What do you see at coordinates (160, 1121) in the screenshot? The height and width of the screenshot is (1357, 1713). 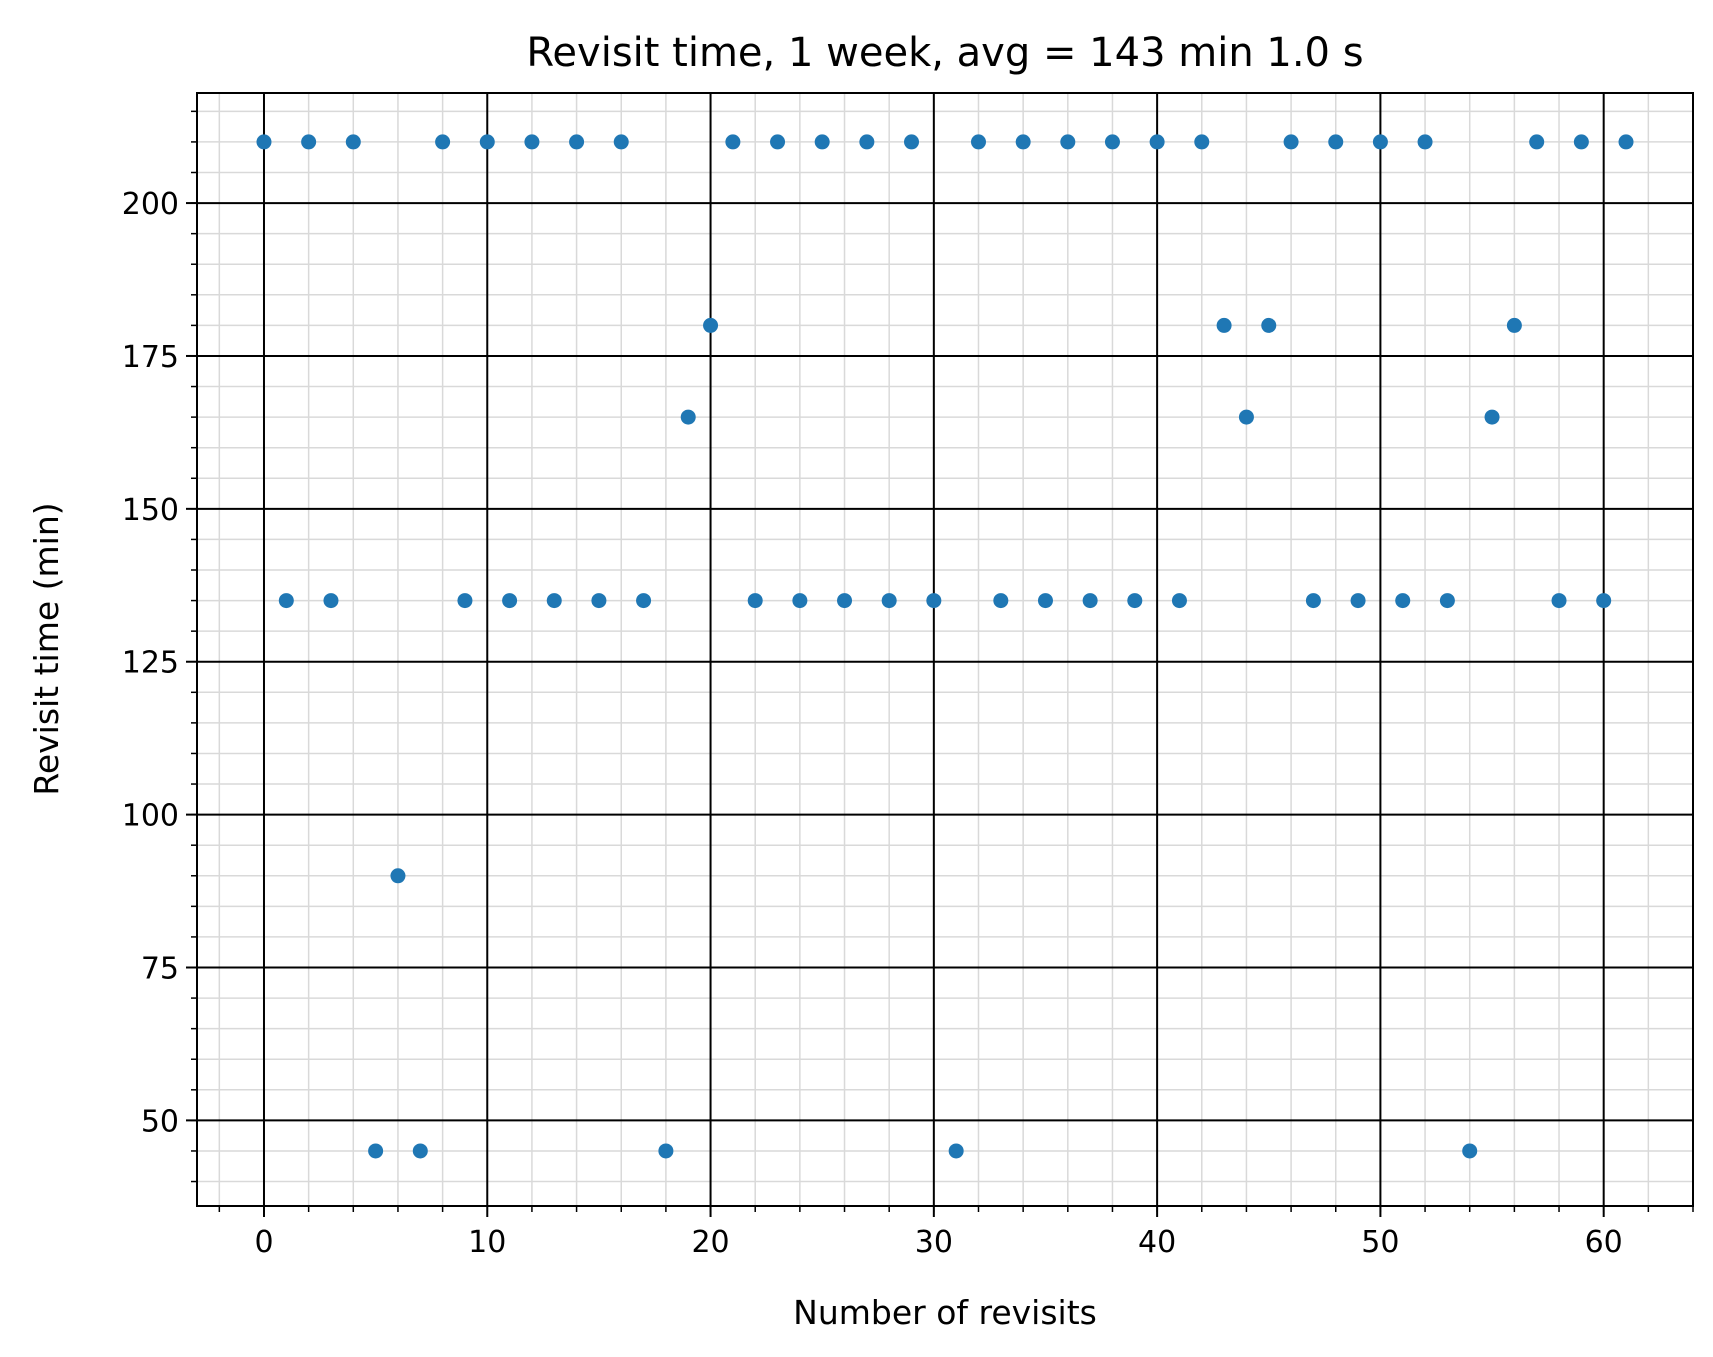 I see `y-tick-label: 50` at bounding box center [160, 1121].